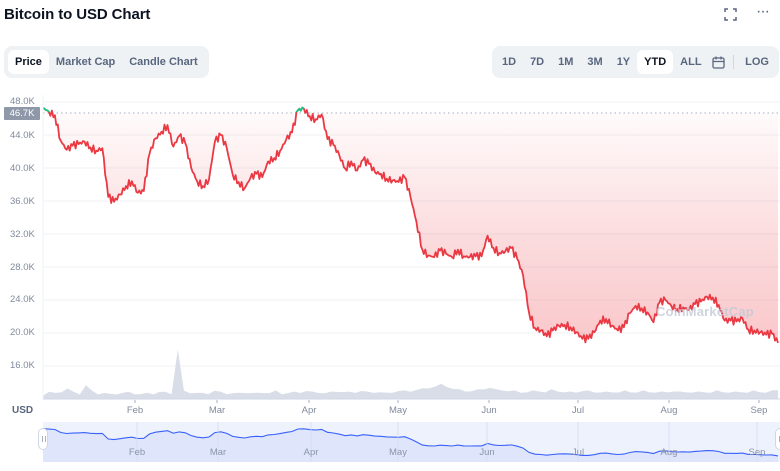 The image size is (780, 471). I want to click on currency-label: USD, so click(23, 410).